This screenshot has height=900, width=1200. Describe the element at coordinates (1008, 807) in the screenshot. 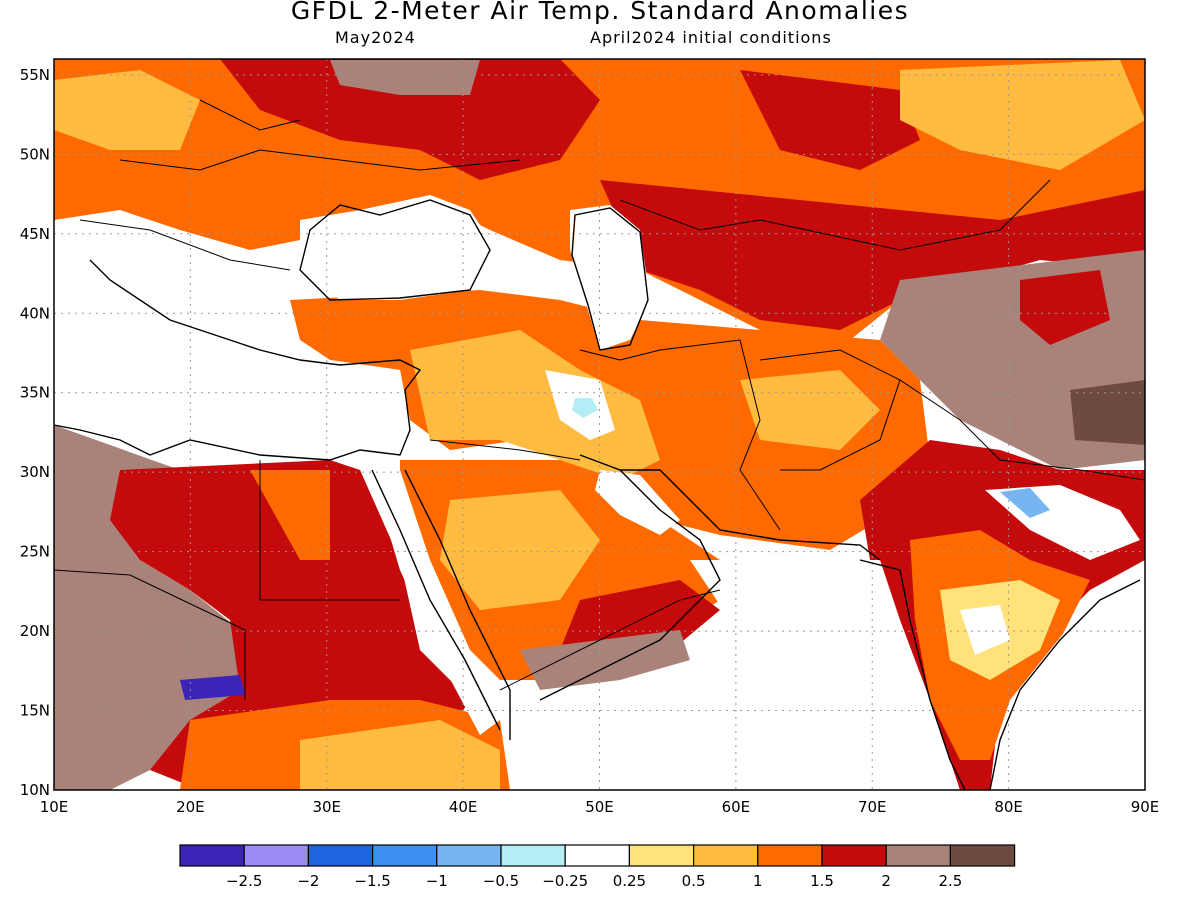

I see `lon-tick-label: 80E` at that location.